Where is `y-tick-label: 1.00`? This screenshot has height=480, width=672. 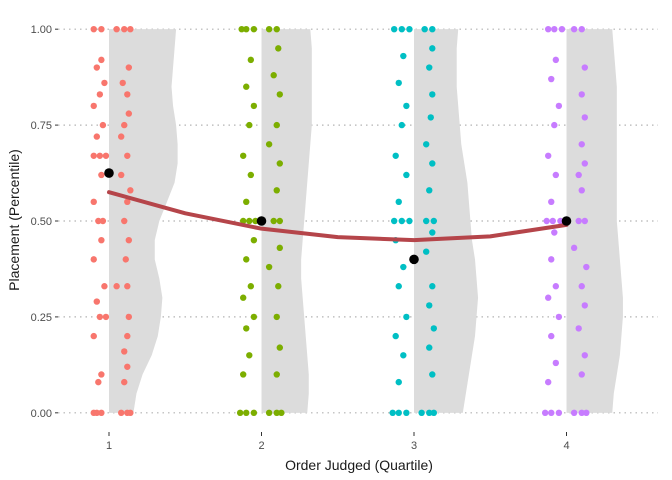
y-tick-label: 1.00 is located at coordinates (41, 30).